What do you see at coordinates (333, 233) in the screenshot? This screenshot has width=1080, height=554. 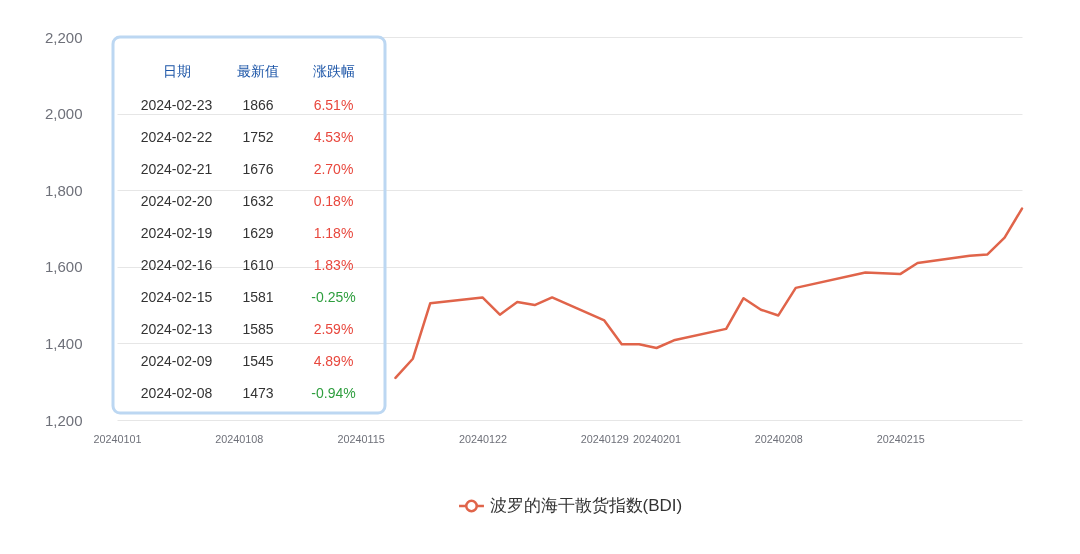 I see `data-label: 1.18%` at bounding box center [333, 233].